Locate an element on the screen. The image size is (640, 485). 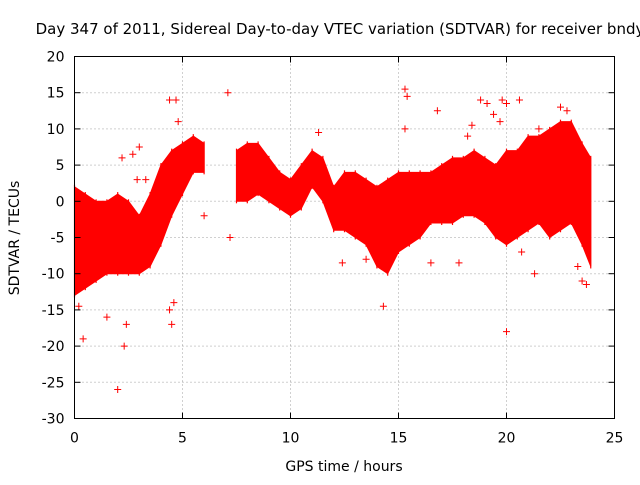
y-tick-label: 15 is located at coordinates (56, 94).